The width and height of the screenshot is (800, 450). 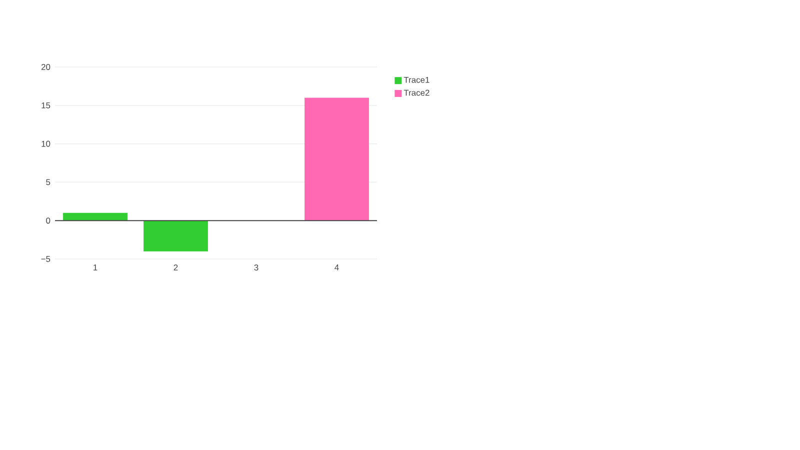 What do you see at coordinates (417, 93) in the screenshot?
I see `legend-label: Trace2` at bounding box center [417, 93].